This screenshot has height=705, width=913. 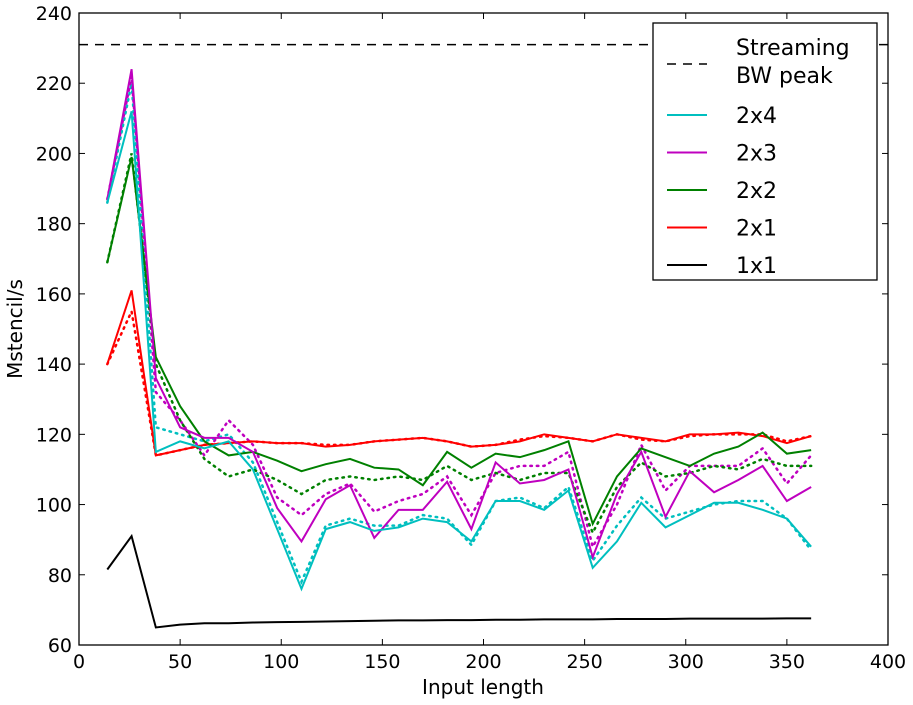 I want to click on x-tick-label: 400, so click(x=888, y=662).